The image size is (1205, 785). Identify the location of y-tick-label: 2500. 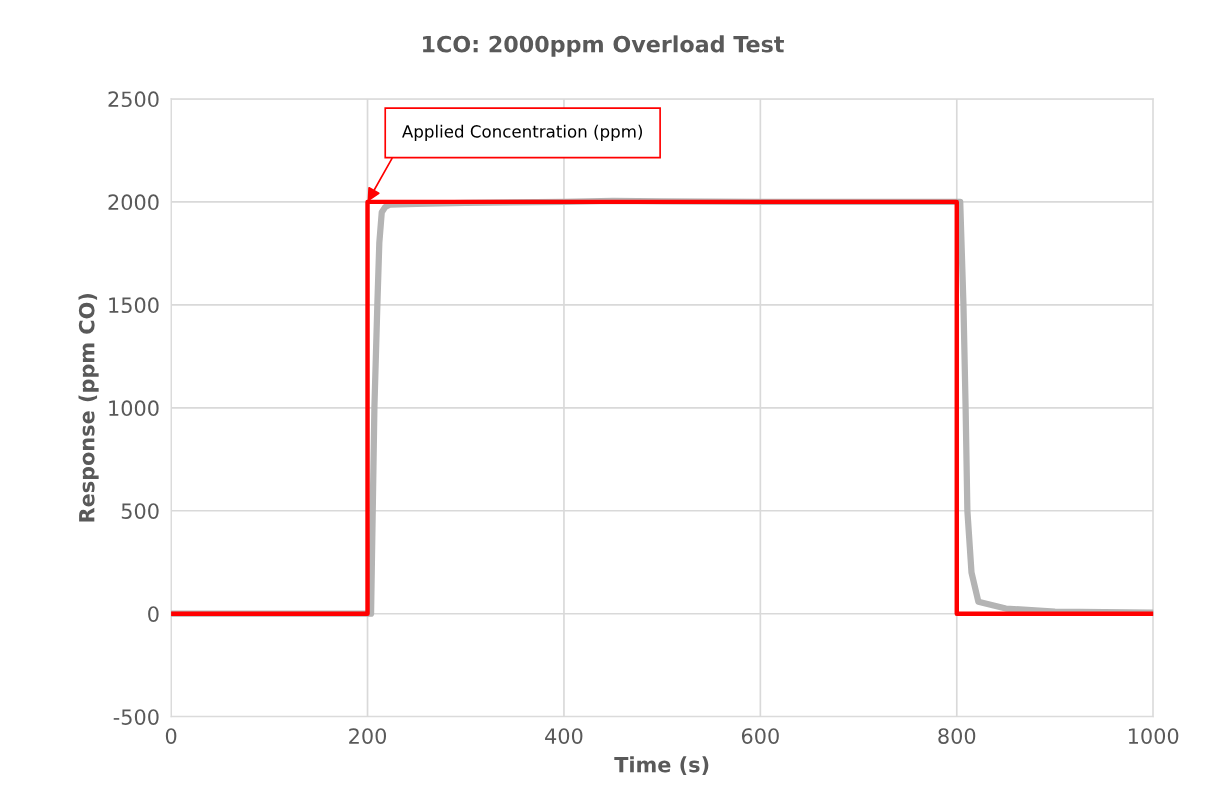
(133, 99).